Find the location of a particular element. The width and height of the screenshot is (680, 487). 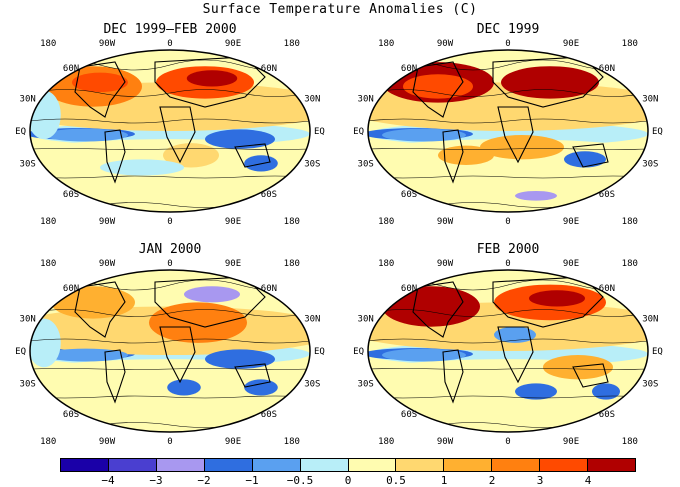

colorbar-label: 2 is located at coordinates (492, 480).